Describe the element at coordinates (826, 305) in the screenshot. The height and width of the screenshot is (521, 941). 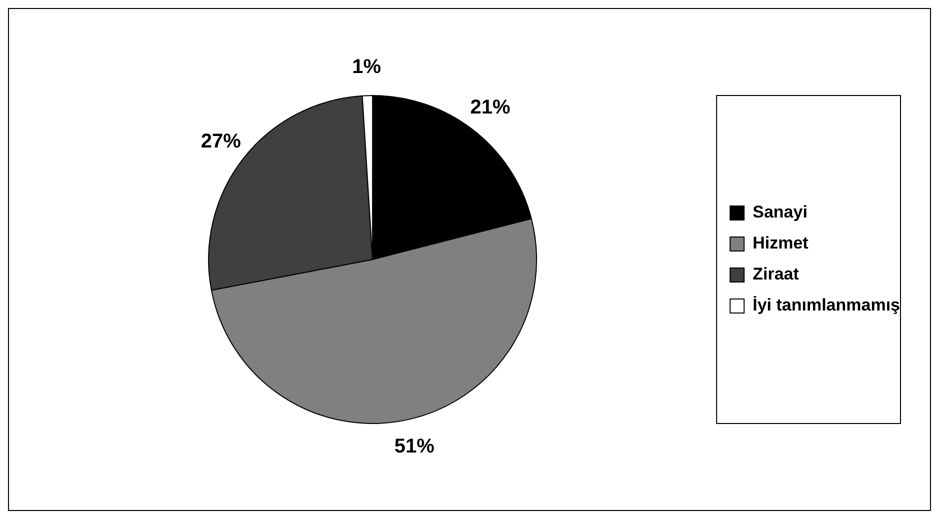
I see `legend-label: İyi tanımlanmamış` at that location.